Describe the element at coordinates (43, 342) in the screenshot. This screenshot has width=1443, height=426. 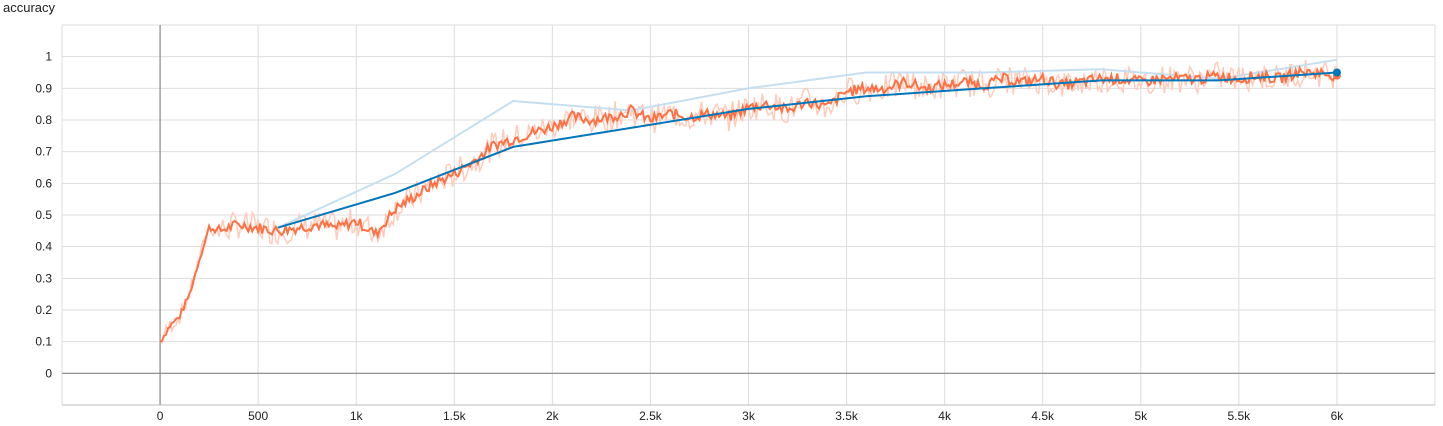
I see `y-tick-label: 0.1` at that location.